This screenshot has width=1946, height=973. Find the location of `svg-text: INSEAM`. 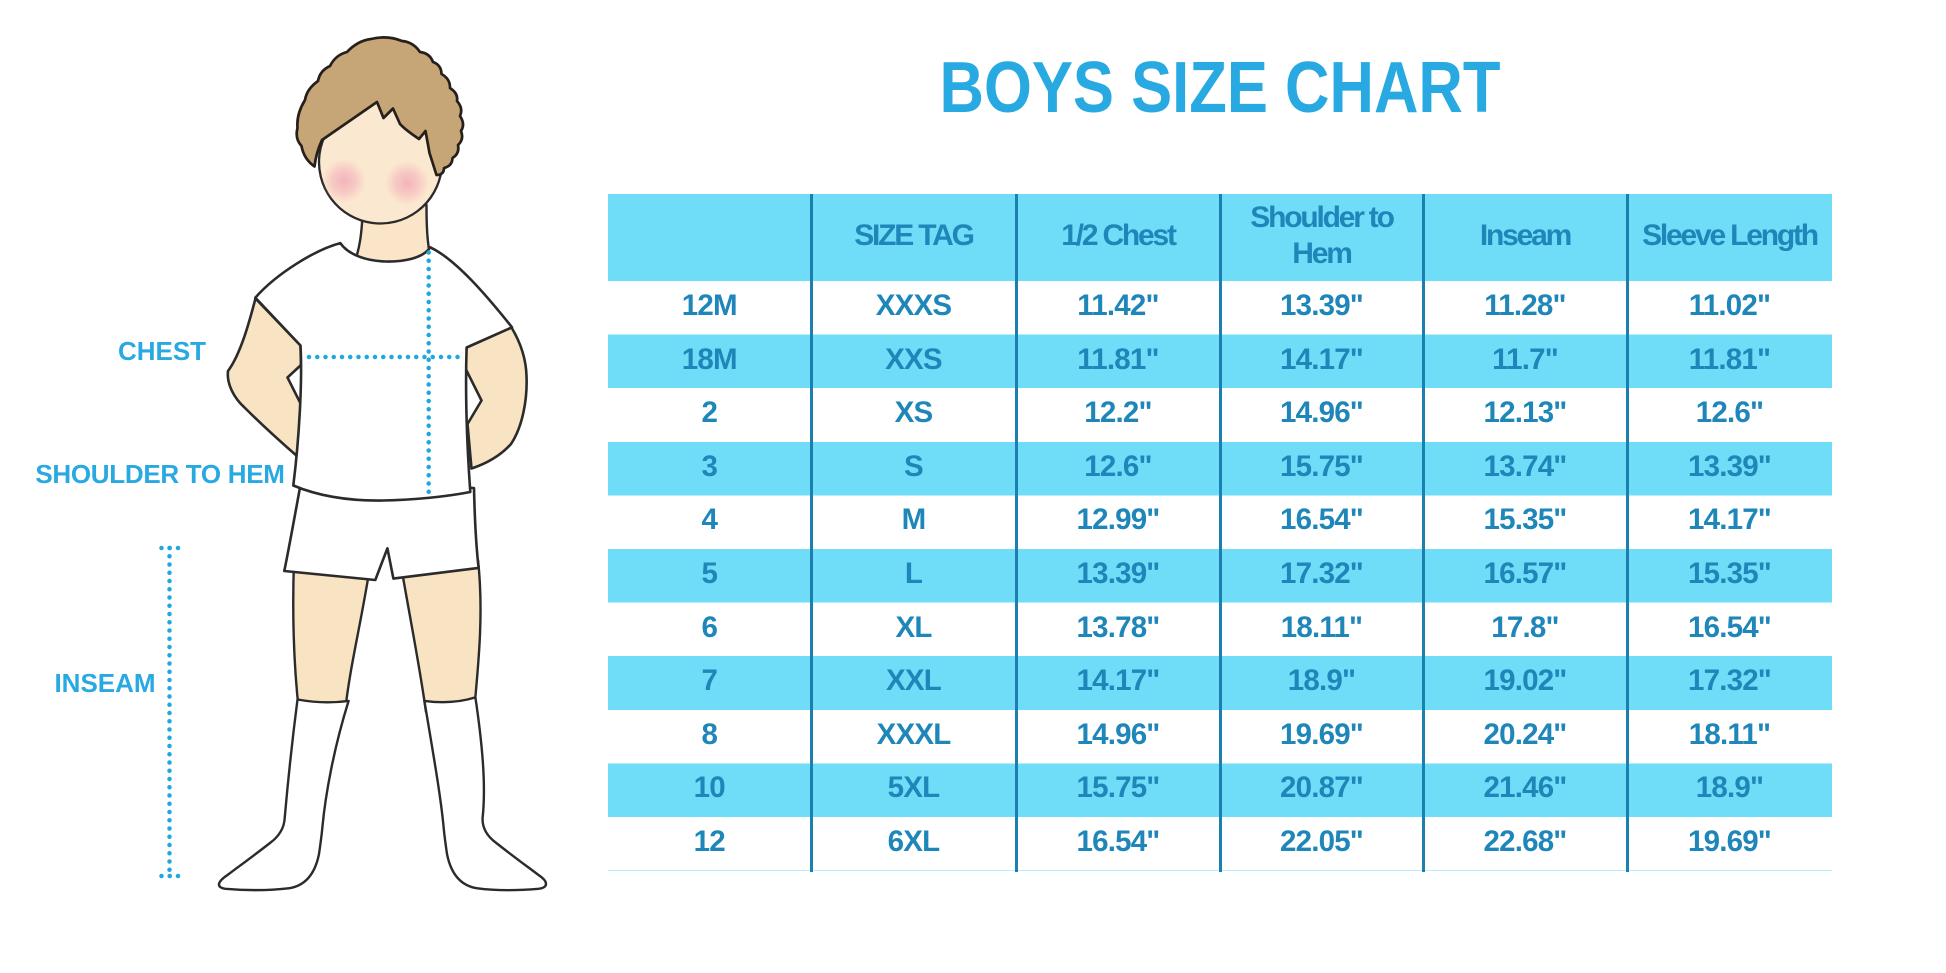

svg-text: INSEAM is located at coordinates (104, 683).